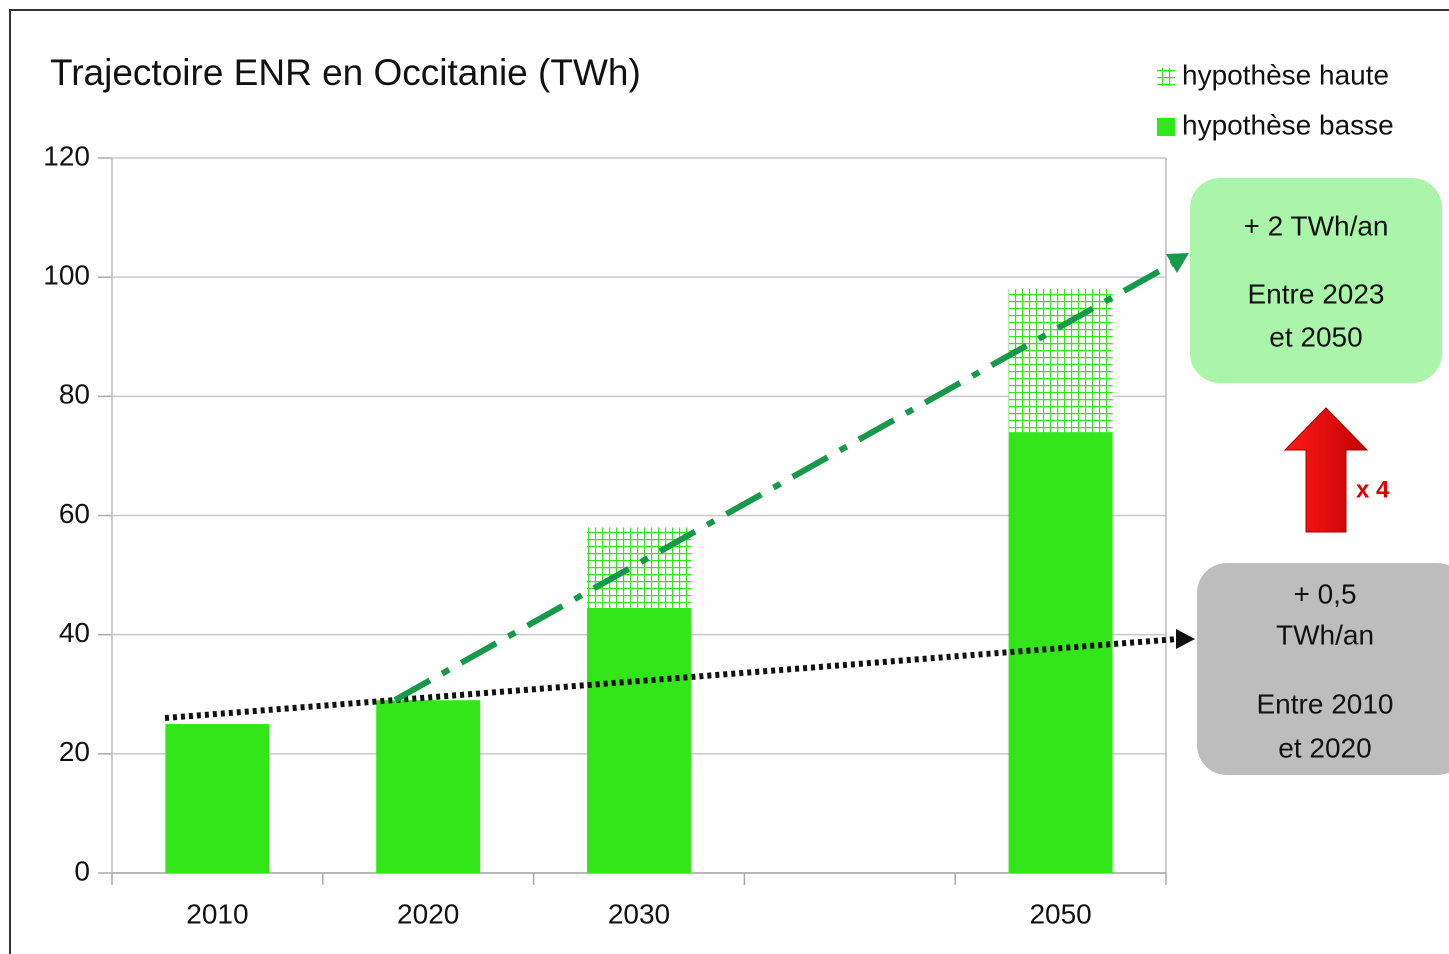 The width and height of the screenshot is (1449, 954). What do you see at coordinates (1324, 593) in the screenshot?
I see `annotation: + 0,5` at bounding box center [1324, 593].